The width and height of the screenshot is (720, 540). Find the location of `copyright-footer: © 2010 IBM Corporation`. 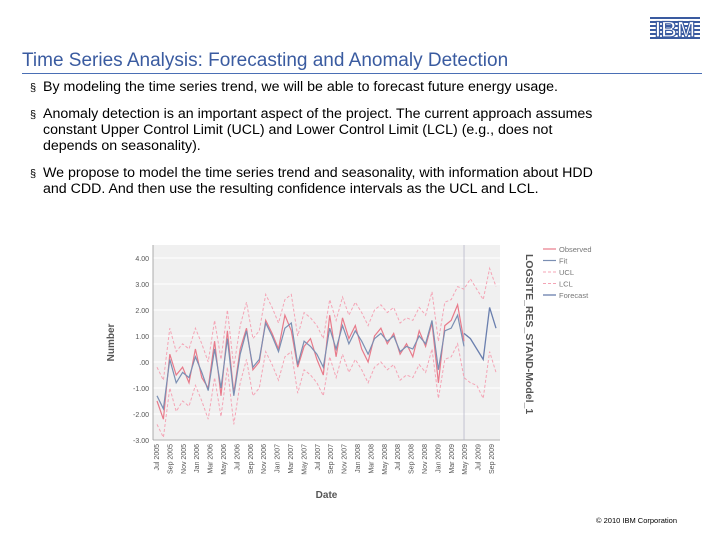

copyright-footer: © 2010 IBM Corporation is located at coordinates (636, 520).